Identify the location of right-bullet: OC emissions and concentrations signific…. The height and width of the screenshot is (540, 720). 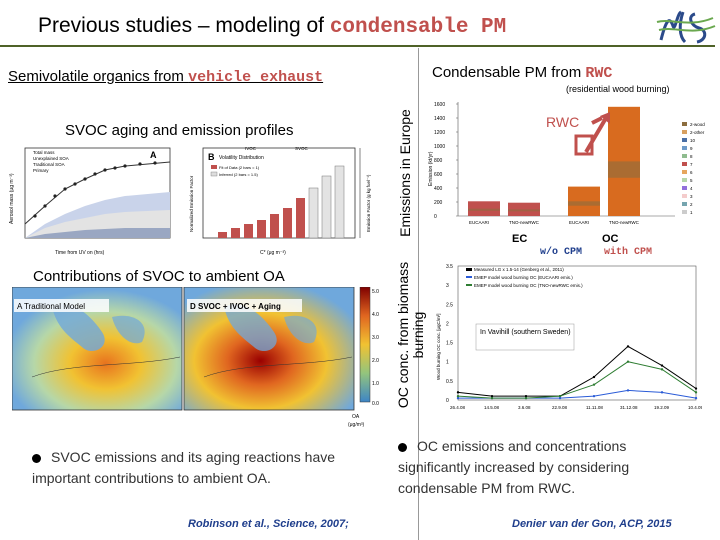
(548, 467).